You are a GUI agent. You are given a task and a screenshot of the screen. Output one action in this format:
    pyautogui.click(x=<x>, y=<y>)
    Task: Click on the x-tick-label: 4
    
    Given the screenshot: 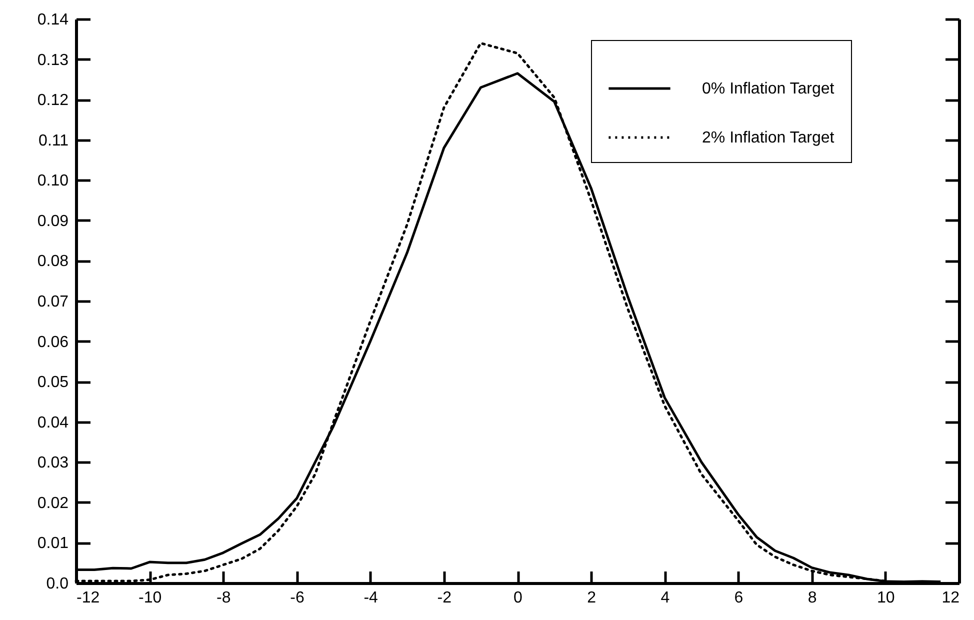 What is the action you would take?
    pyautogui.click(x=665, y=598)
    